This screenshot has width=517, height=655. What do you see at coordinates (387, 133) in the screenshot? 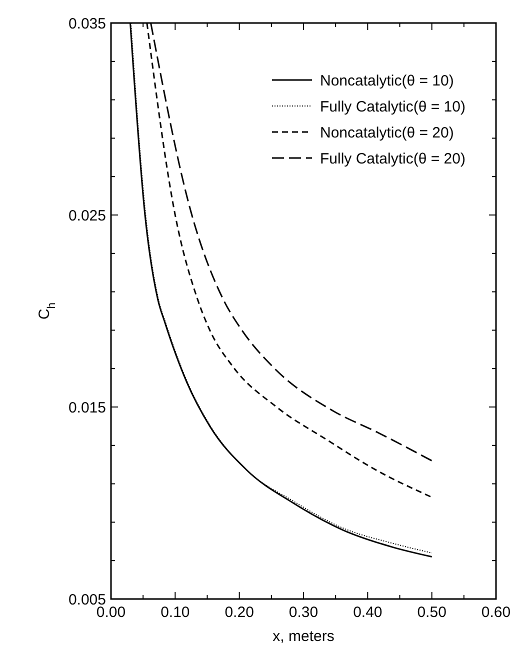
I see `legend-label: Noncatalytic(θ = 20)` at bounding box center [387, 133].